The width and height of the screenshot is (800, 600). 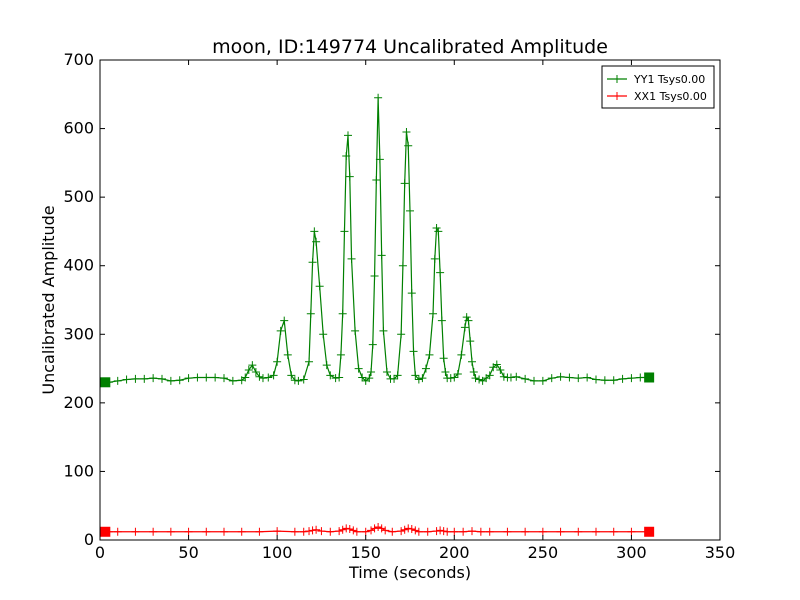 I want to click on x-tick-label: 300, so click(x=631, y=552).